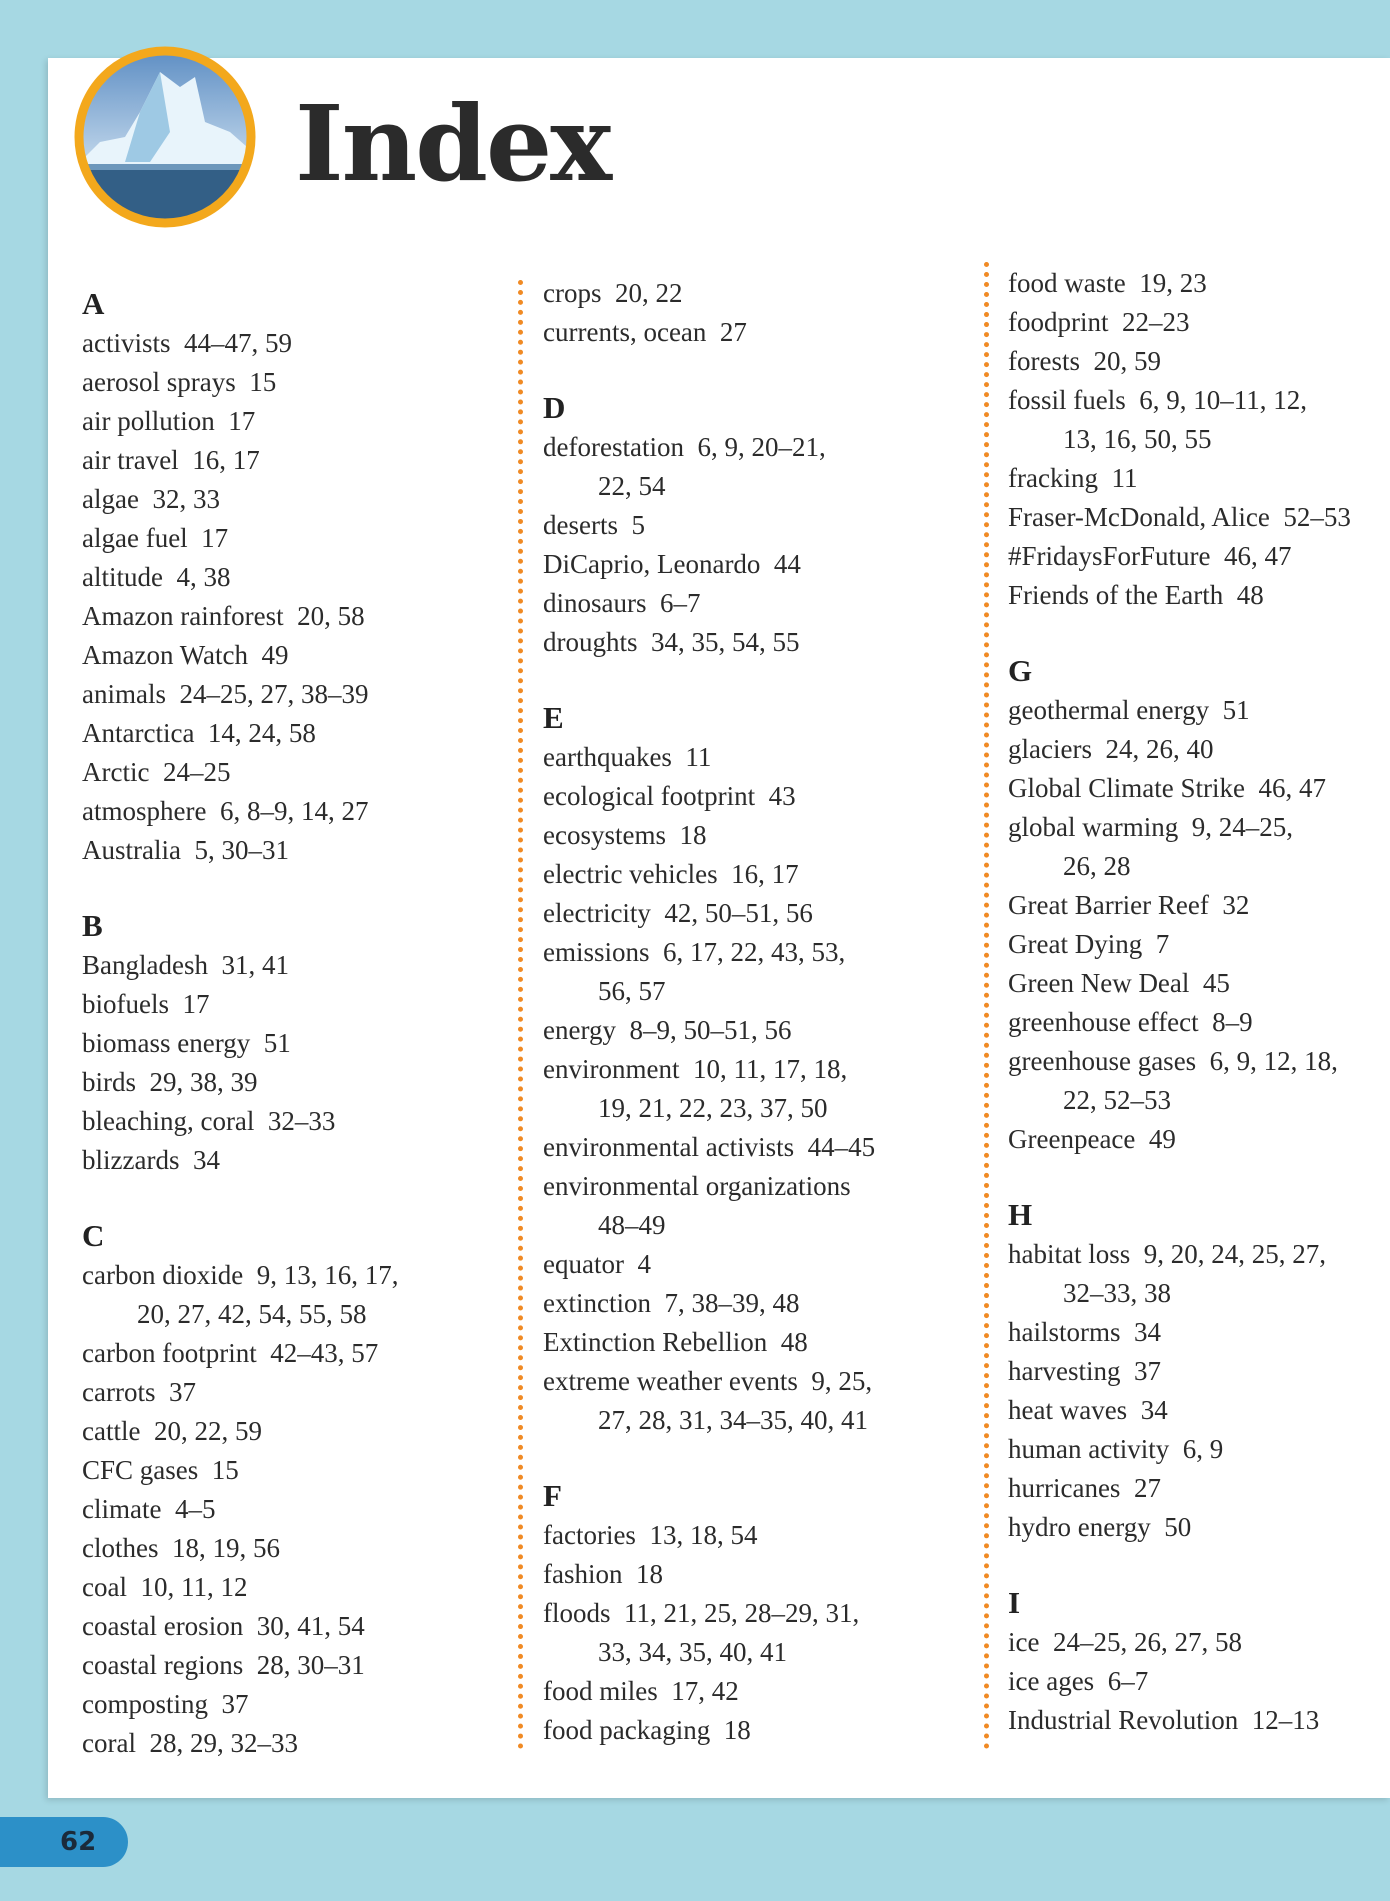 Image resolution: width=1390 pixels, height=1901 pixels. What do you see at coordinates (1130, 1022) in the screenshot?
I see `entry-line: greenhouse effect 8–9` at bounding box center [1130, 1022].